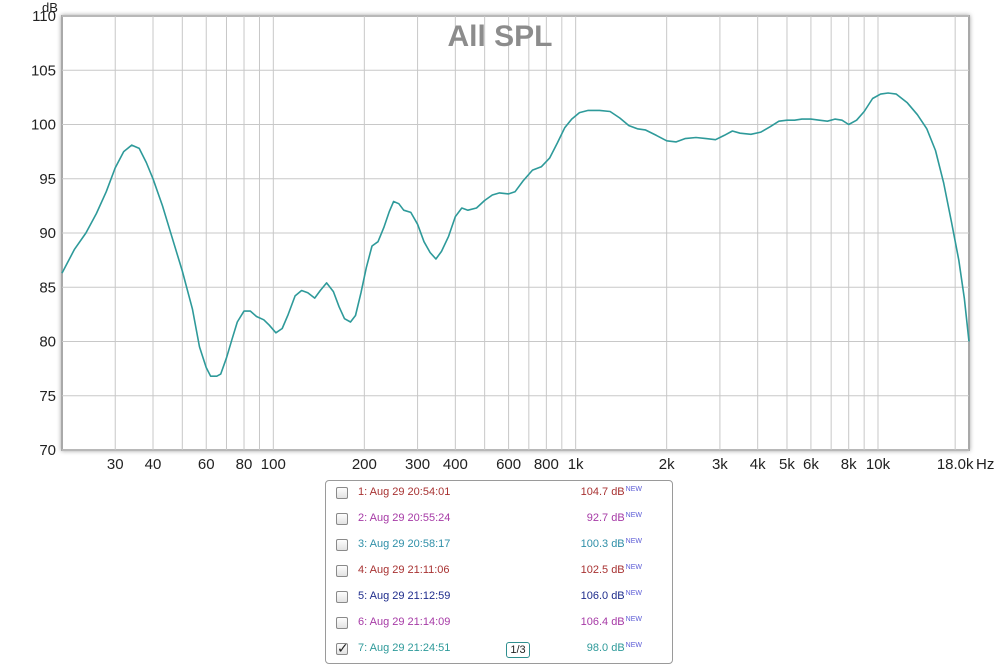 This screenshot has width=1000, height=666. What do you see at coordinates (364, 464) in the screenshot?
I see `x-tick-label: 200` at bounding box center [364, 464].